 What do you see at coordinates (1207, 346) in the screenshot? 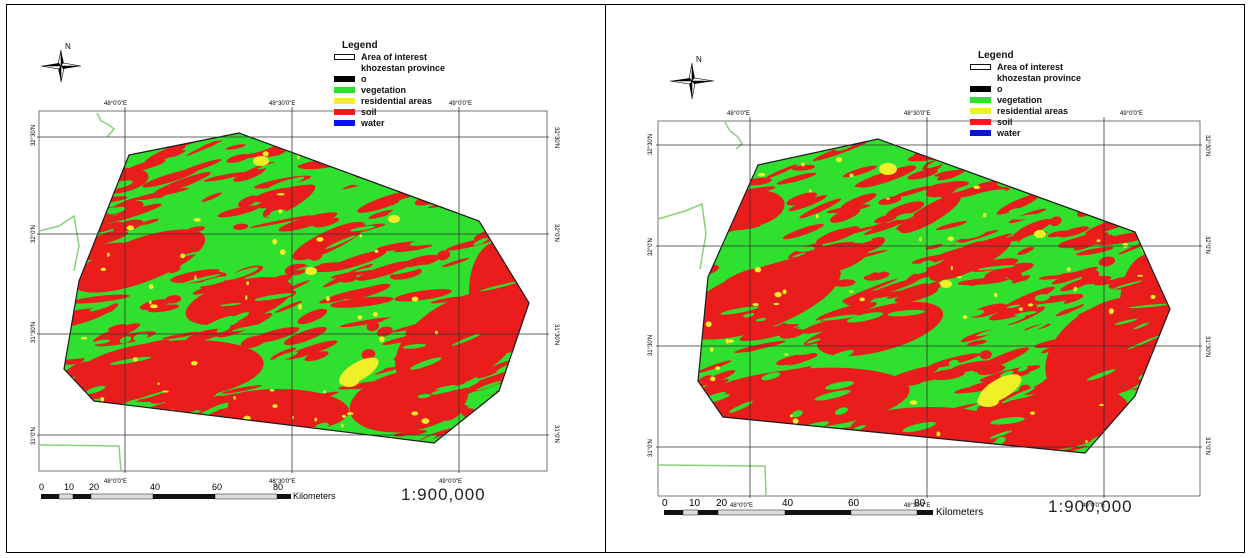
I see `lat-tick-right: 31°30'N` at bounding box center [1207, 346].